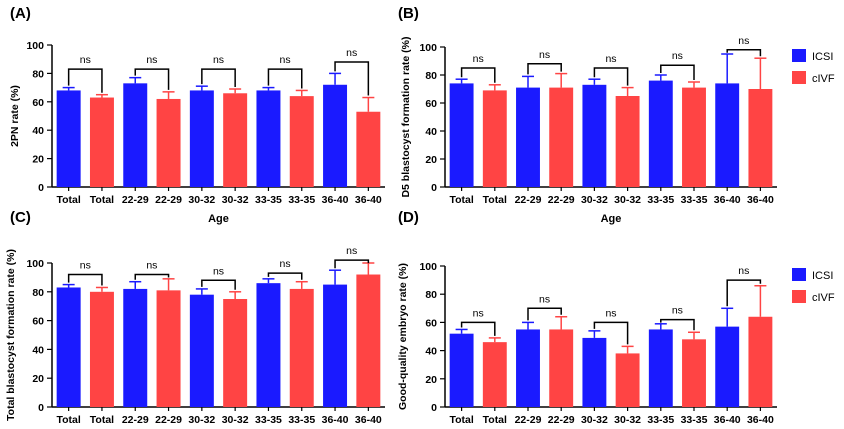  Describe the element at coordinates (822, 276) in the screenshot. I see `legend-label: ICSI` at that location.